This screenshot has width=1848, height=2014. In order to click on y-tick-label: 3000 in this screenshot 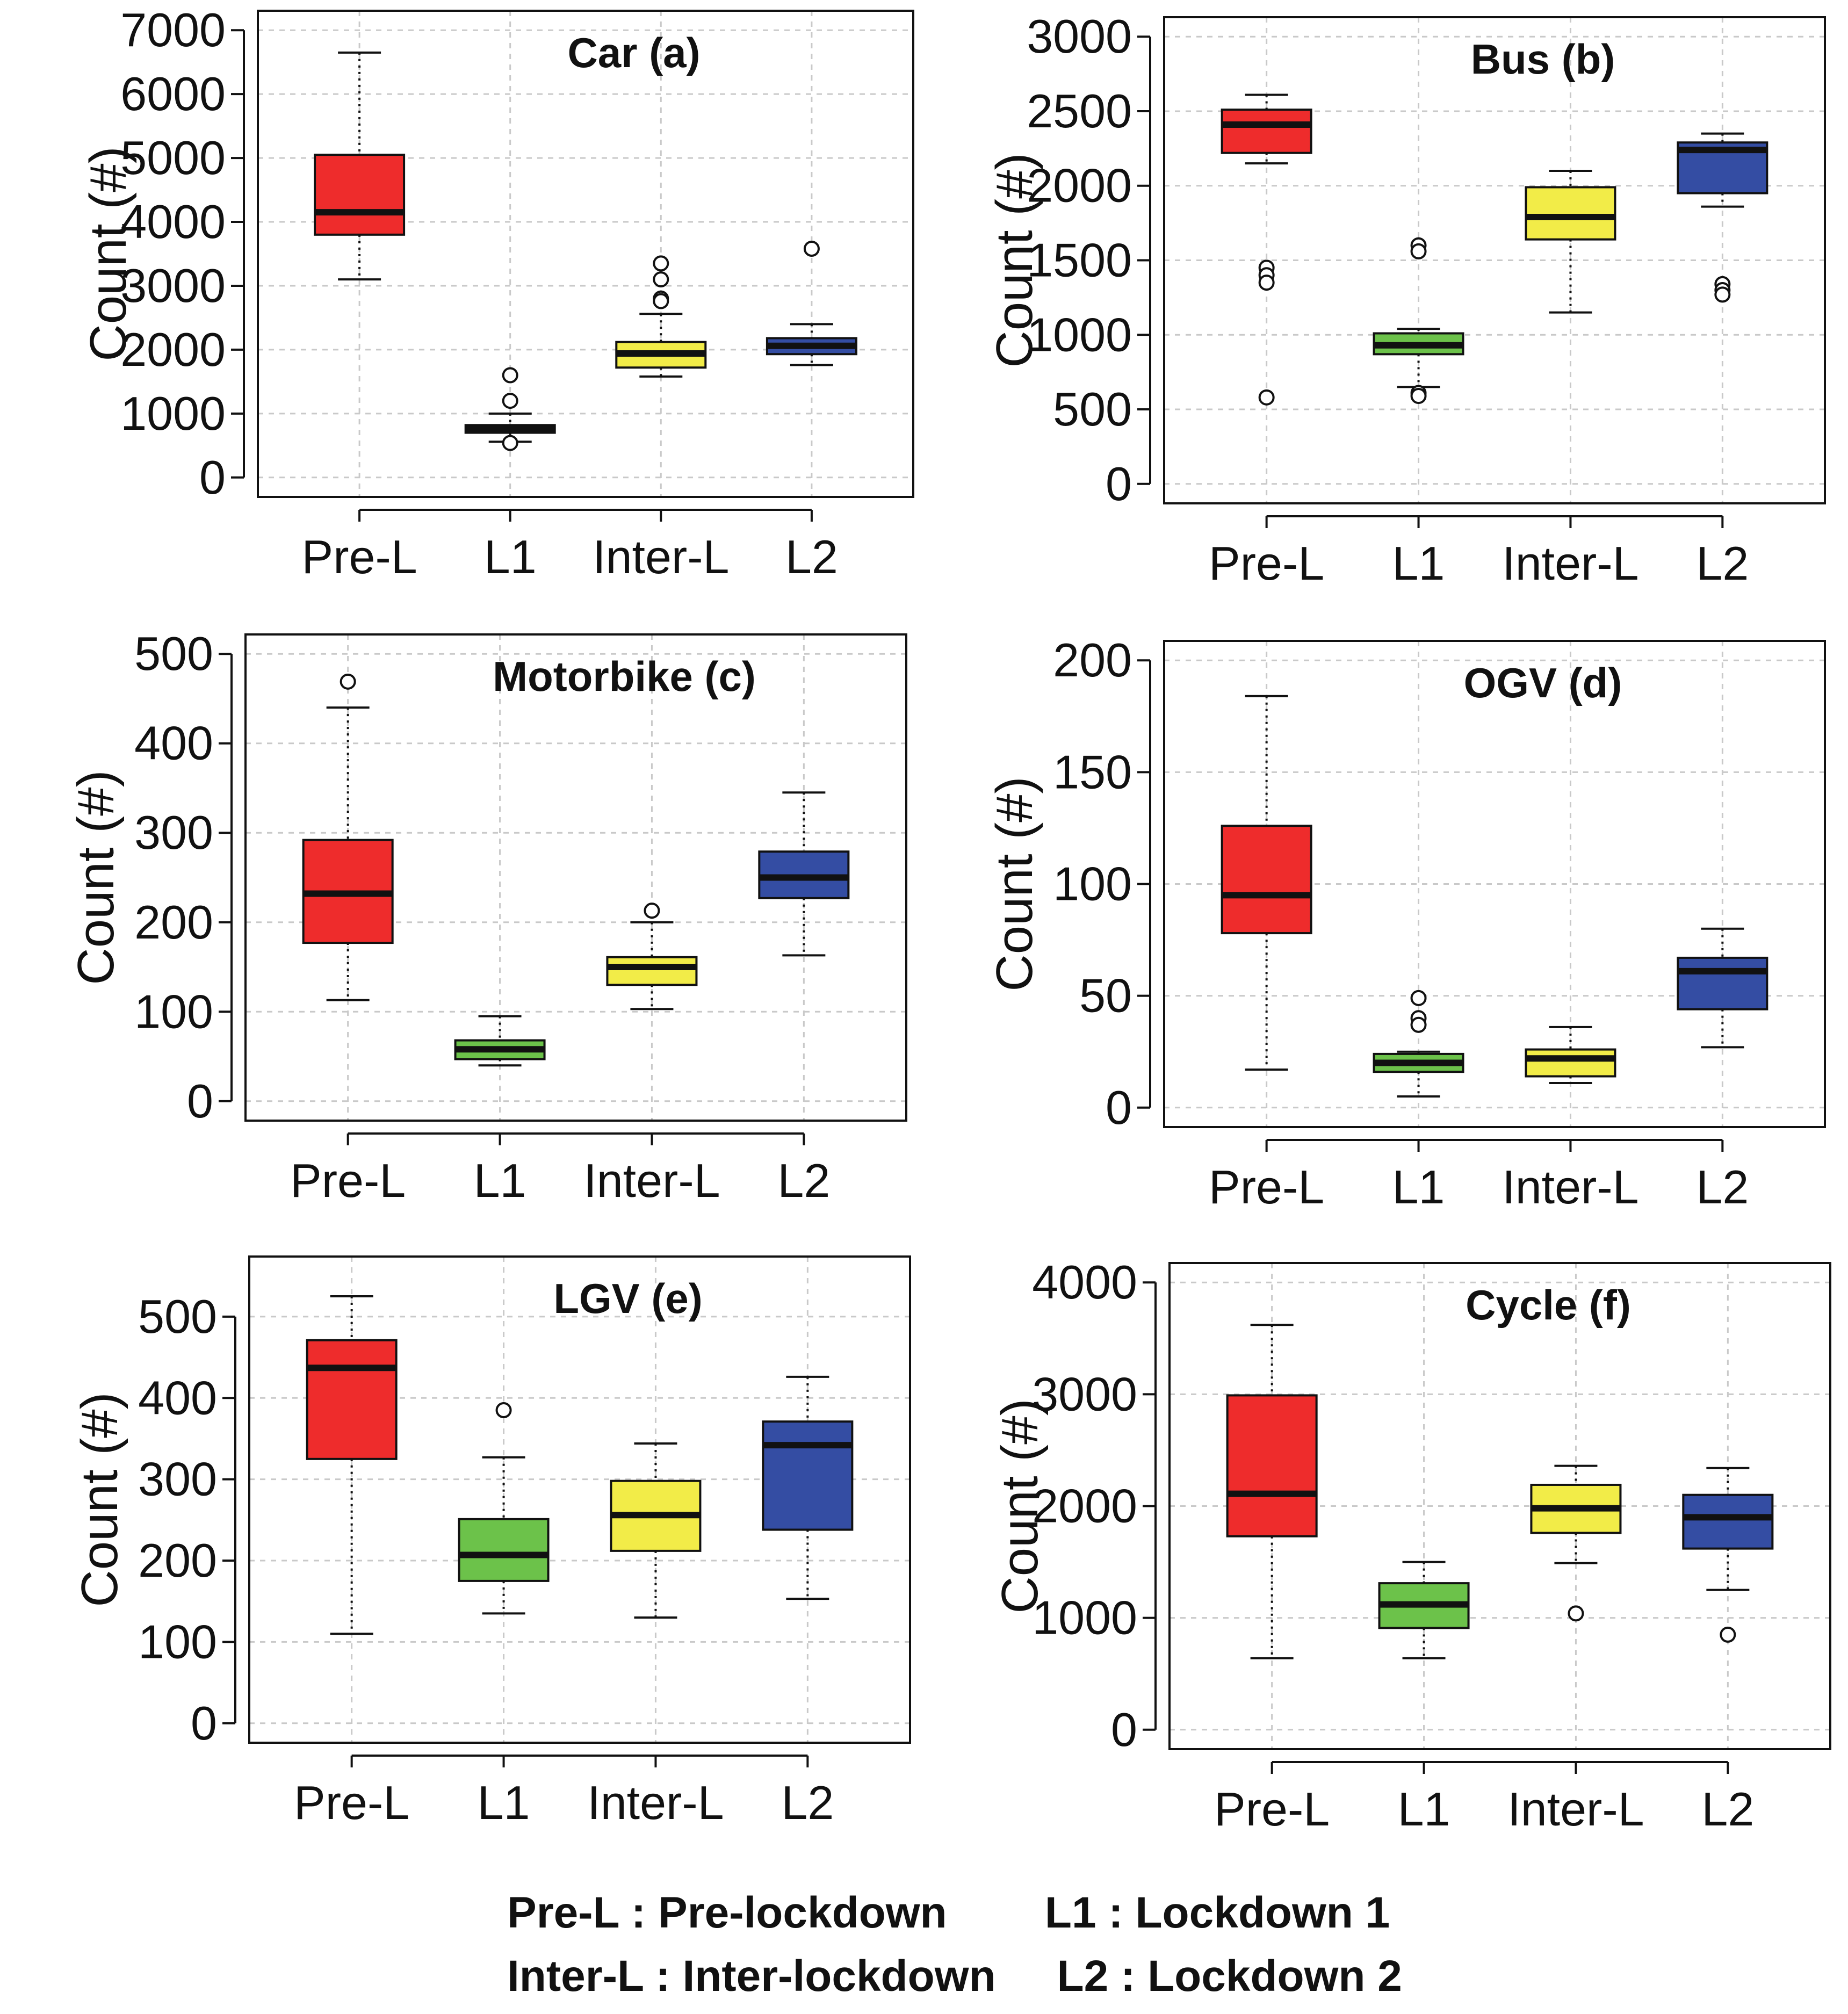, I will do `click(1084, 1393)`.